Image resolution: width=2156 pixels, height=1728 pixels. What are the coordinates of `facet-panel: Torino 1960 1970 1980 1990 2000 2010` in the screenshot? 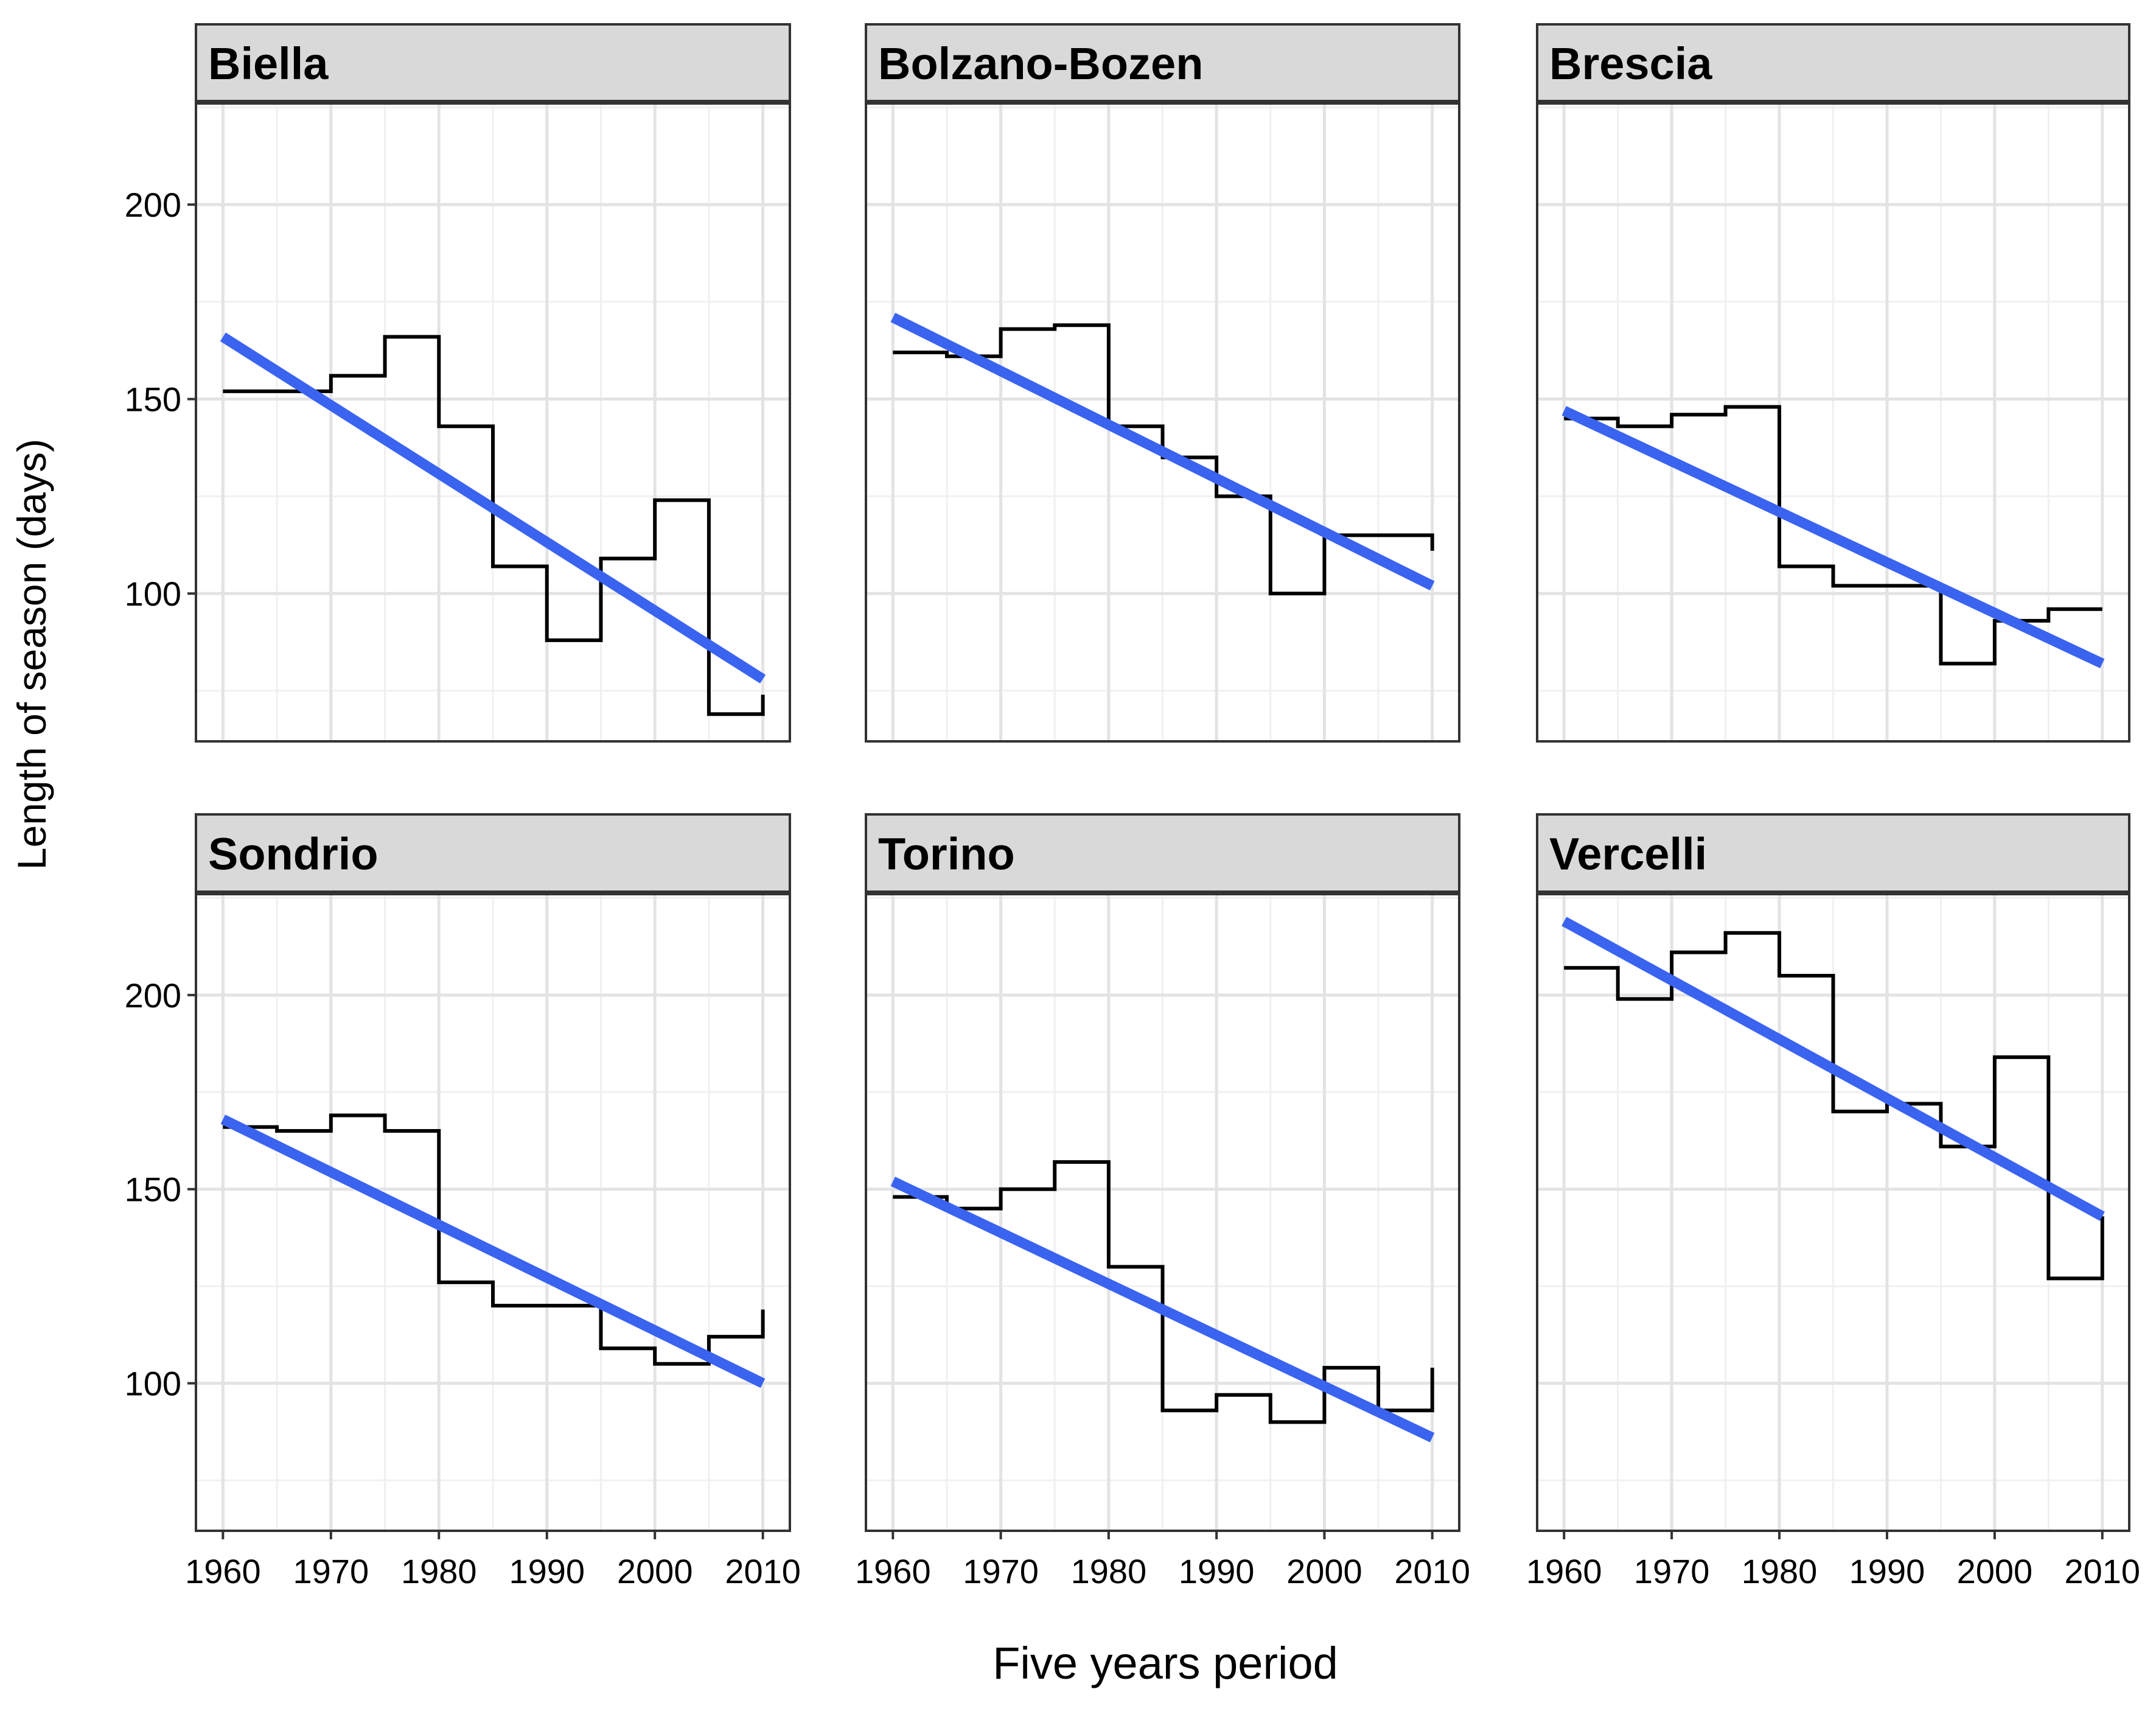 It's located at (1162, 1201).